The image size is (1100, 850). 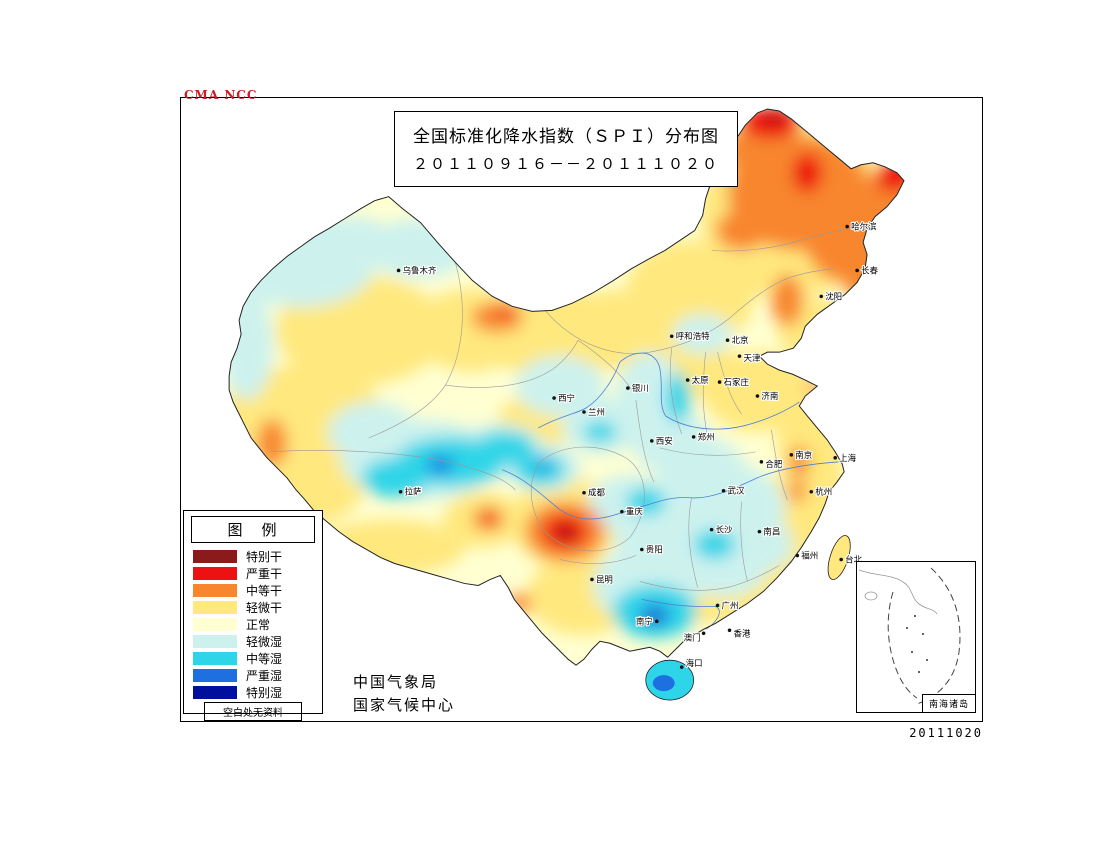 I want to click on title-box: 全国标准化降水指数（ＳＰＩ）分布图 ２０１１０９１６－－２０１１１０２０, so click(x=566, y=149).